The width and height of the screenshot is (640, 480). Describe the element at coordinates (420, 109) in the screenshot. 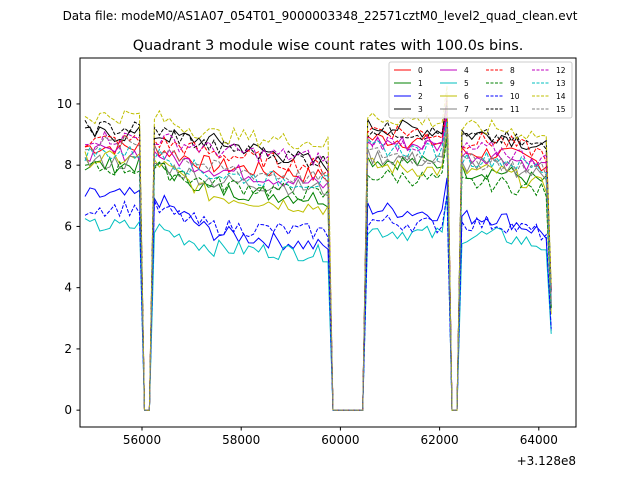

I see `legend-label-3: 3` at that location.